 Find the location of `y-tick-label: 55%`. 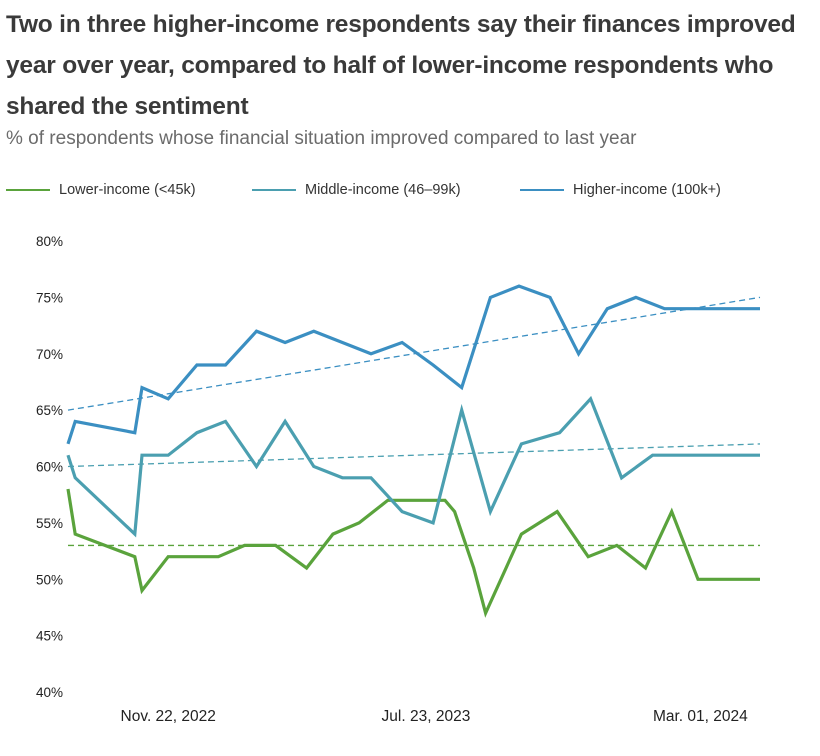

y-tick-label: 55% is located at coordinates (49, 523).